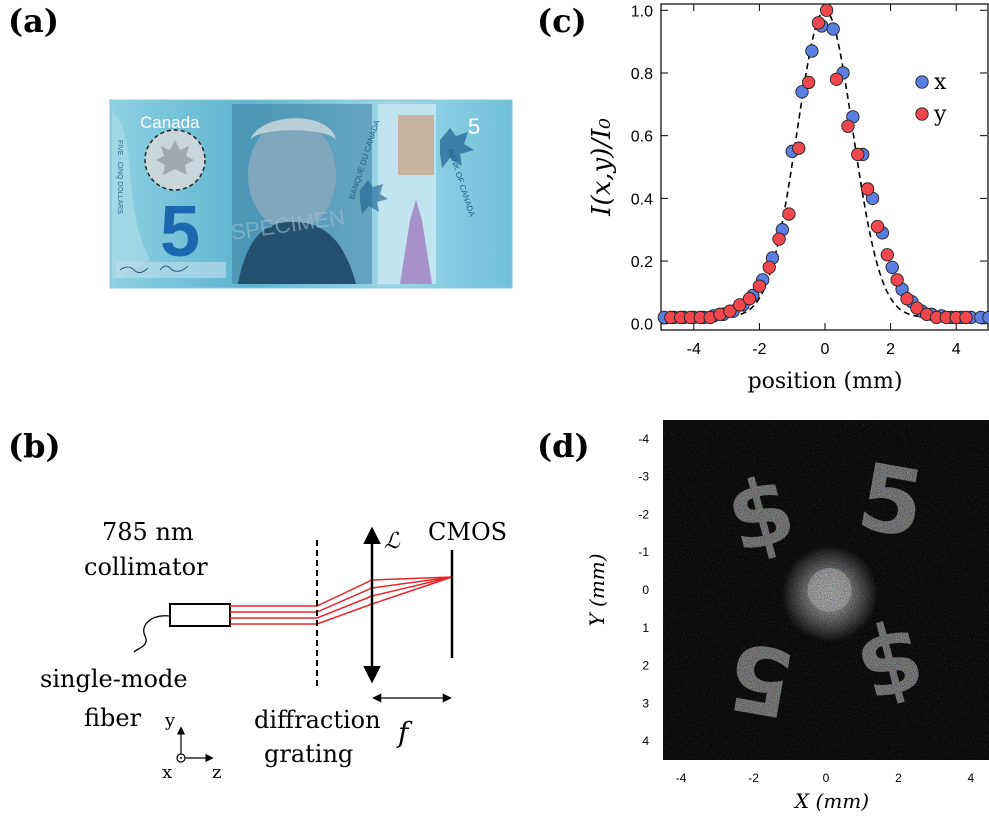  Describe the element at coordinates (922, 114) in the screenshot. I see `legend-marker-y` at that location.